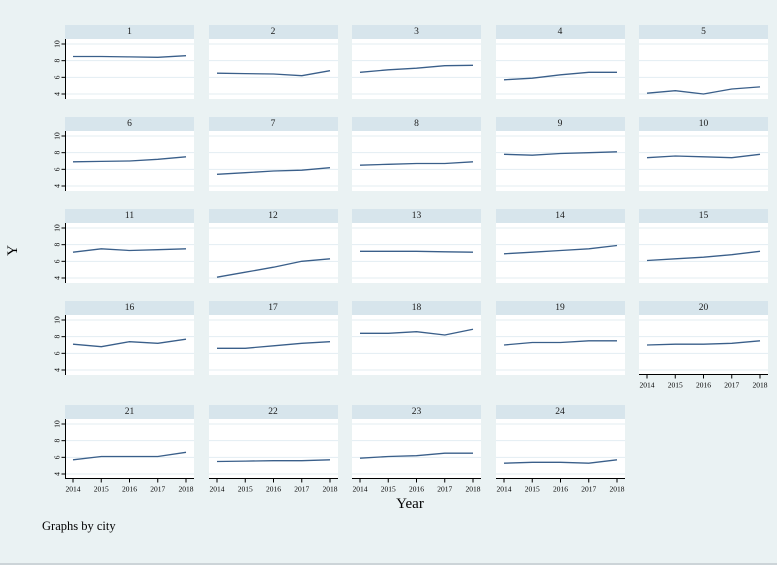 The height and width of the screenshot is (565, 777). What do you see at coordinates (13, 250) in the screenshot?
I see `y-axis-title: Y` at bounding box center [13, 250].